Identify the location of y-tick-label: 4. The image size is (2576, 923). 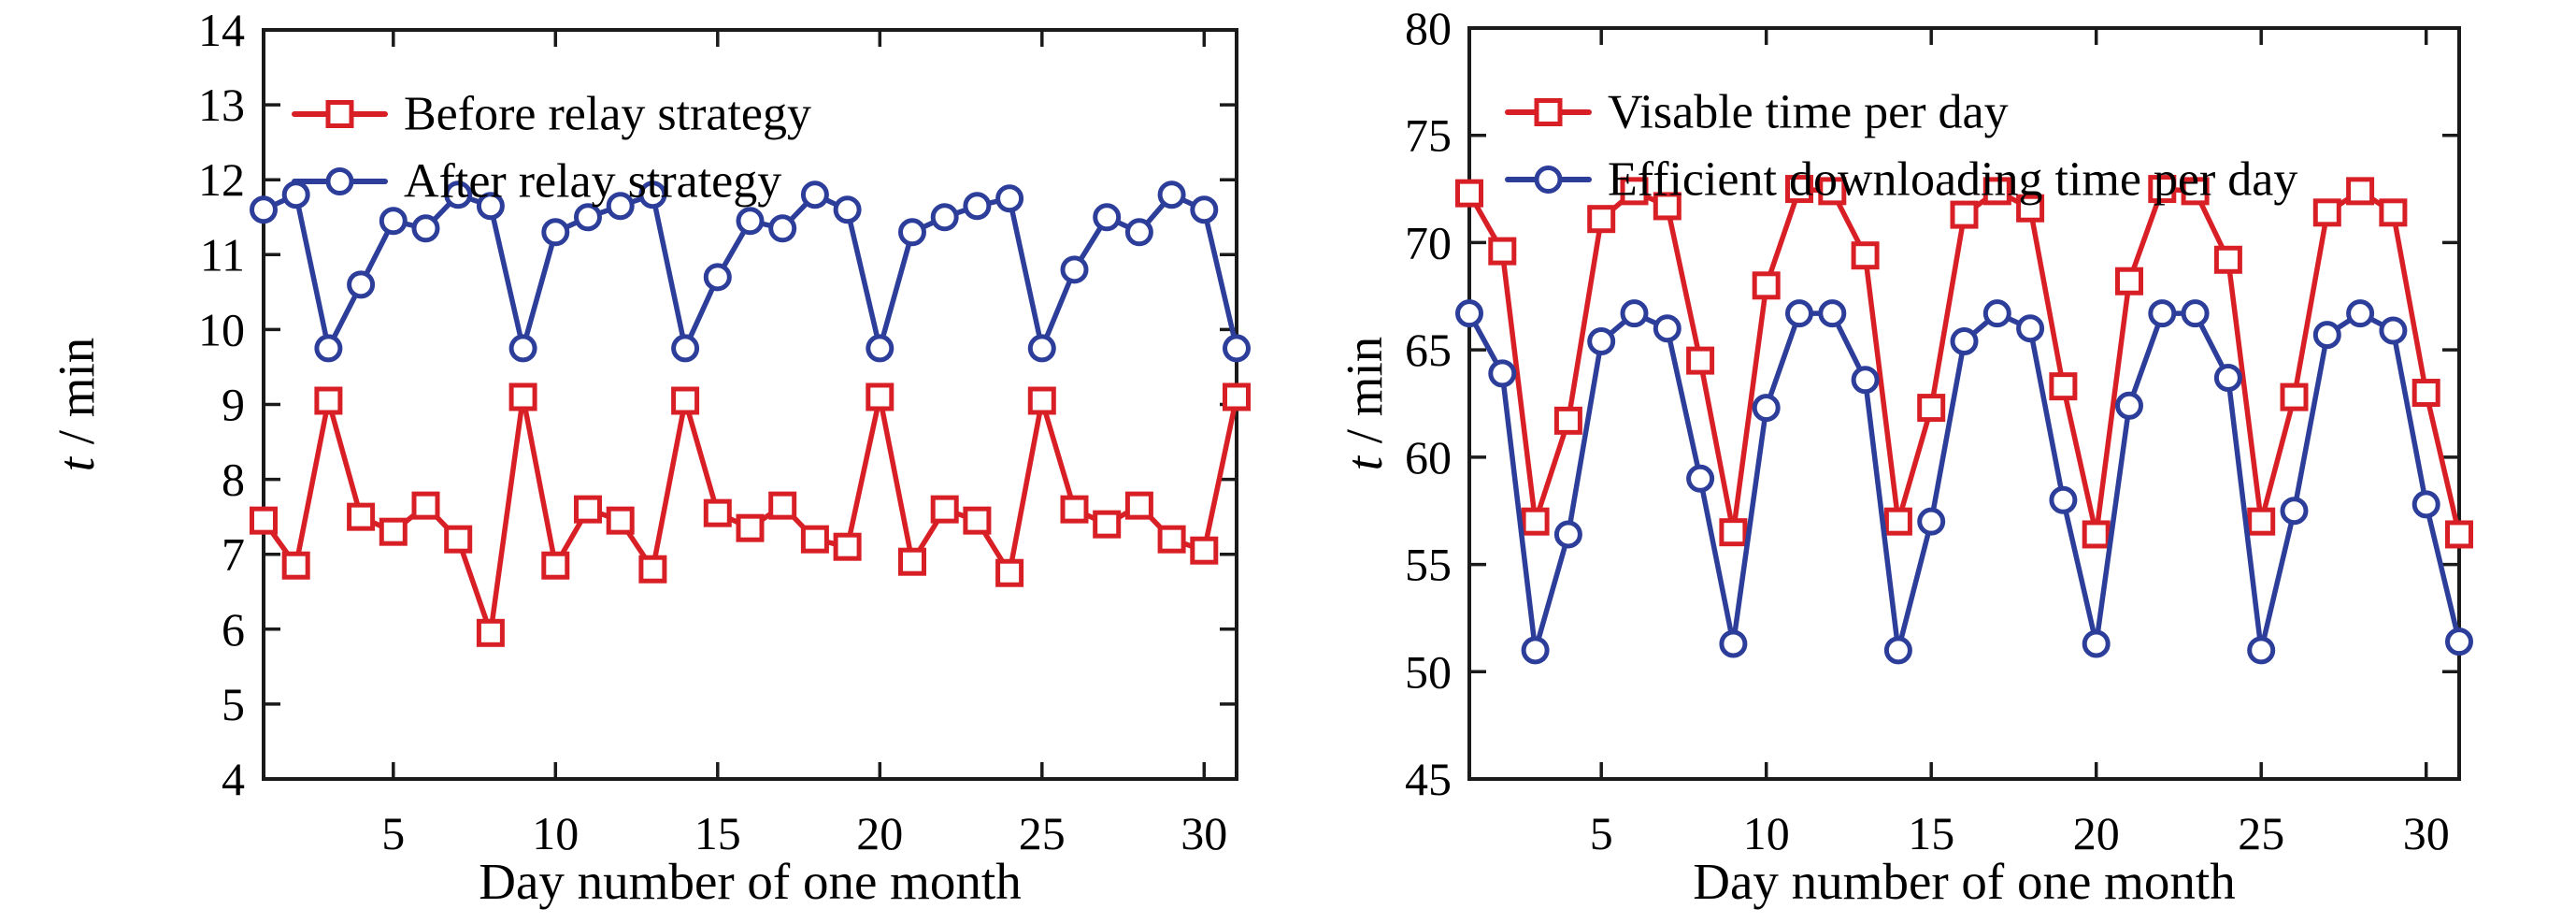
(233, 779).